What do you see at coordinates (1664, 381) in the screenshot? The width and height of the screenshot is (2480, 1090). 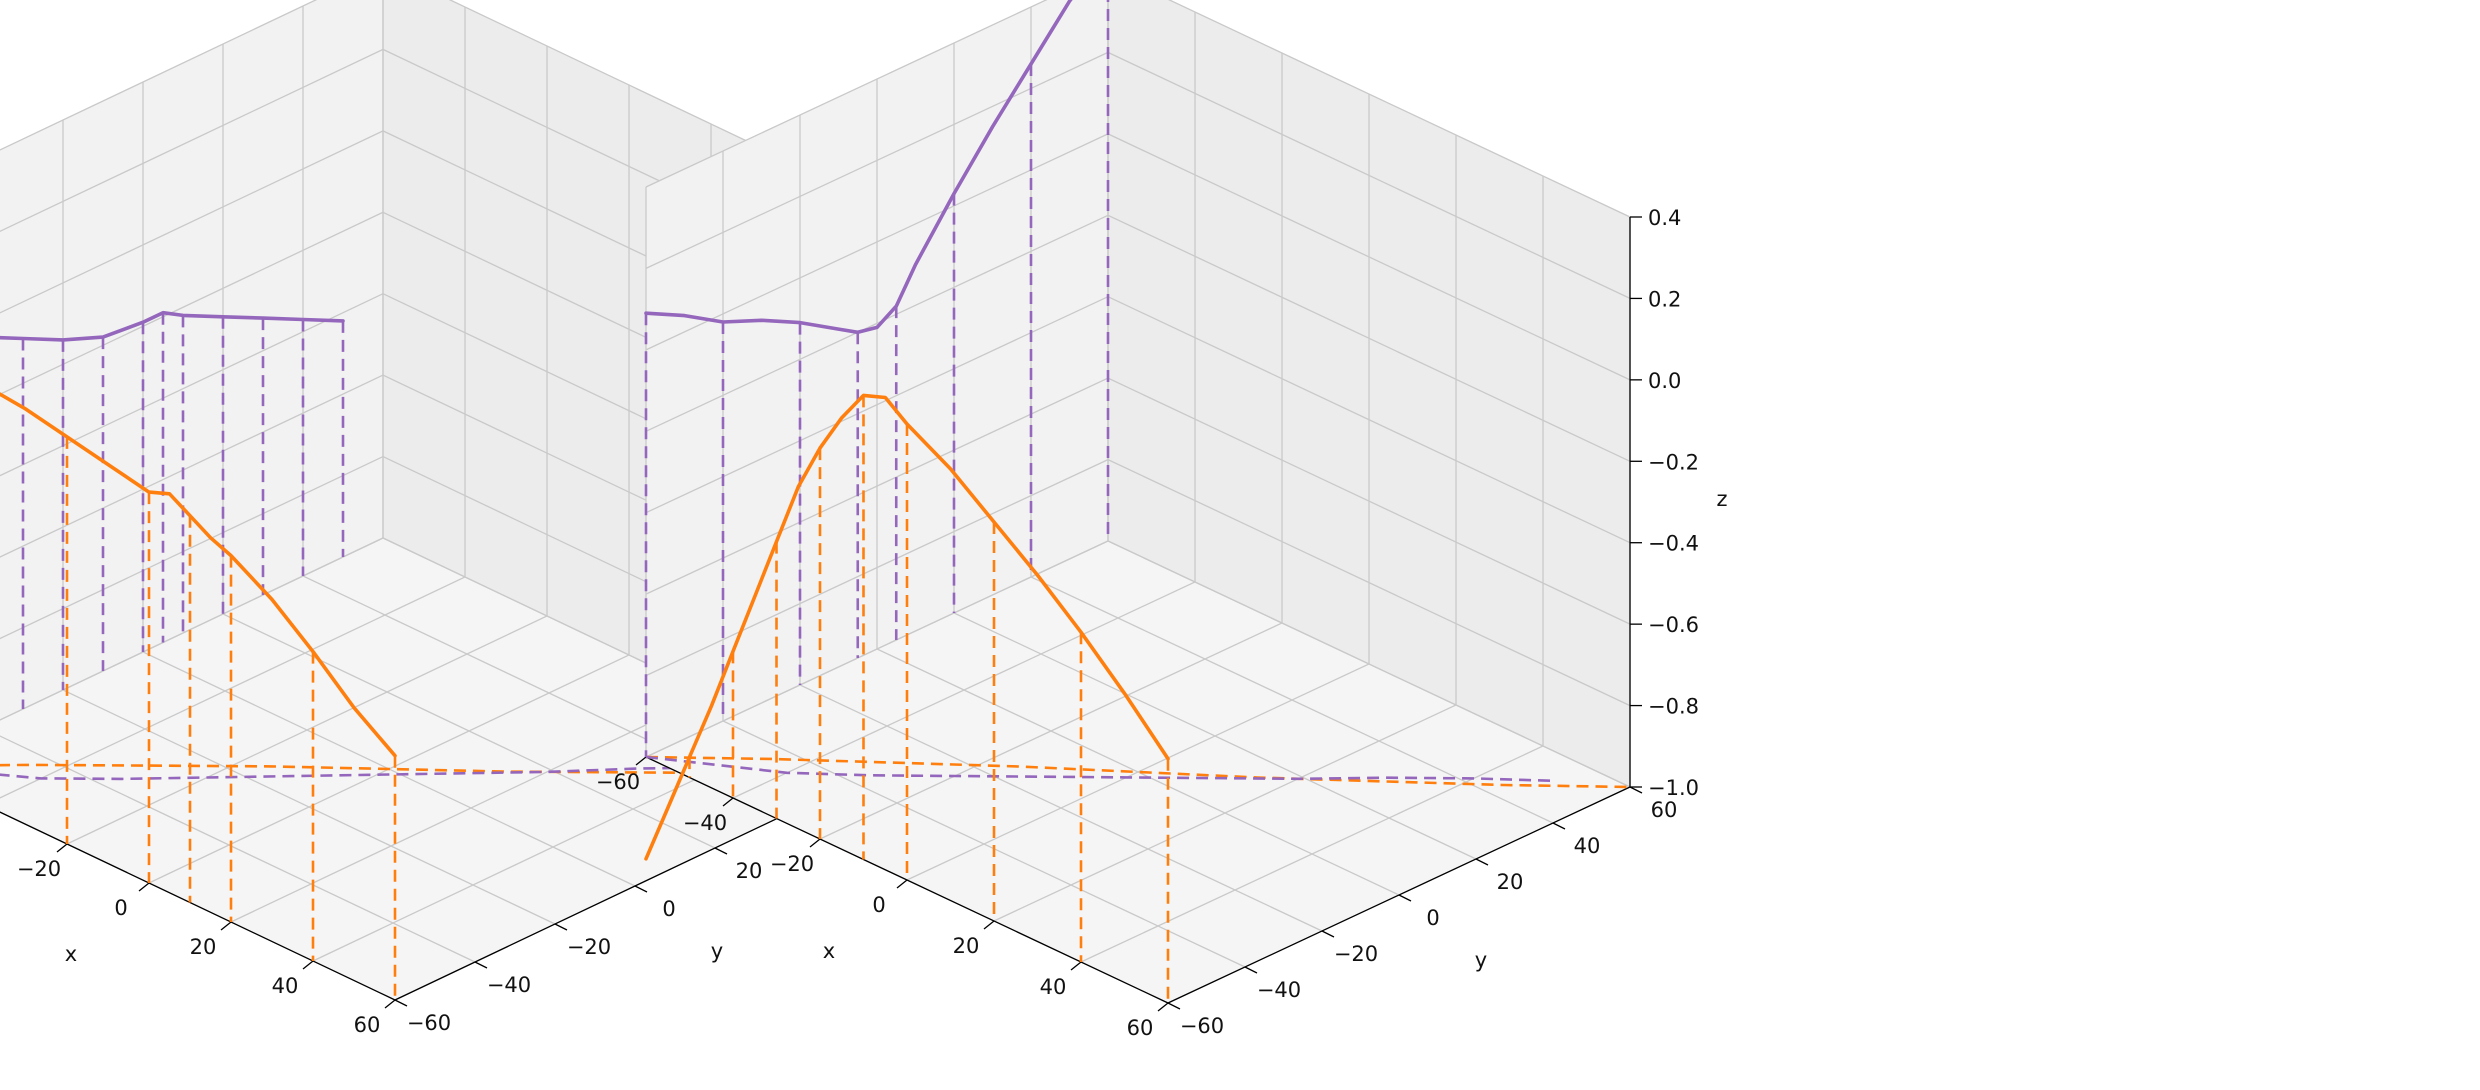 I see `z-tick-label: 0.0` at bounding box center [1664, 381].